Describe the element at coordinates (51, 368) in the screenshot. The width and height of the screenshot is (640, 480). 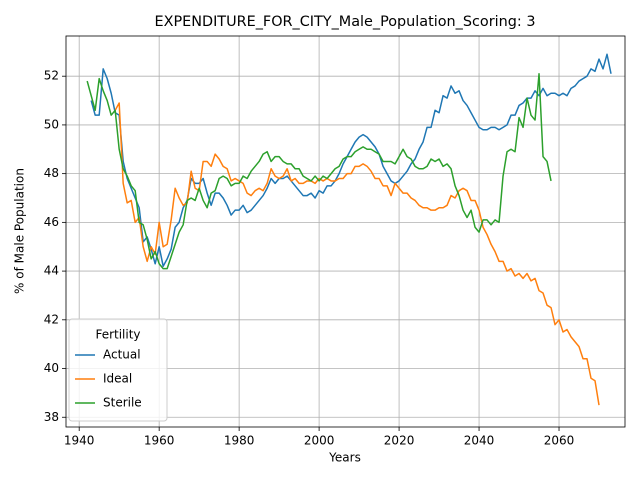
I see `y-tick-label: 40` at that location.